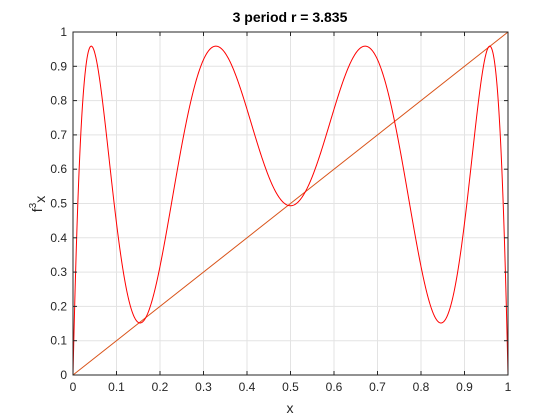 This screenshot has height=420, width=560. Describe the element at coordinates (334, 387) in the screenshot. I see `x-tick-label: 0.6` at that location.